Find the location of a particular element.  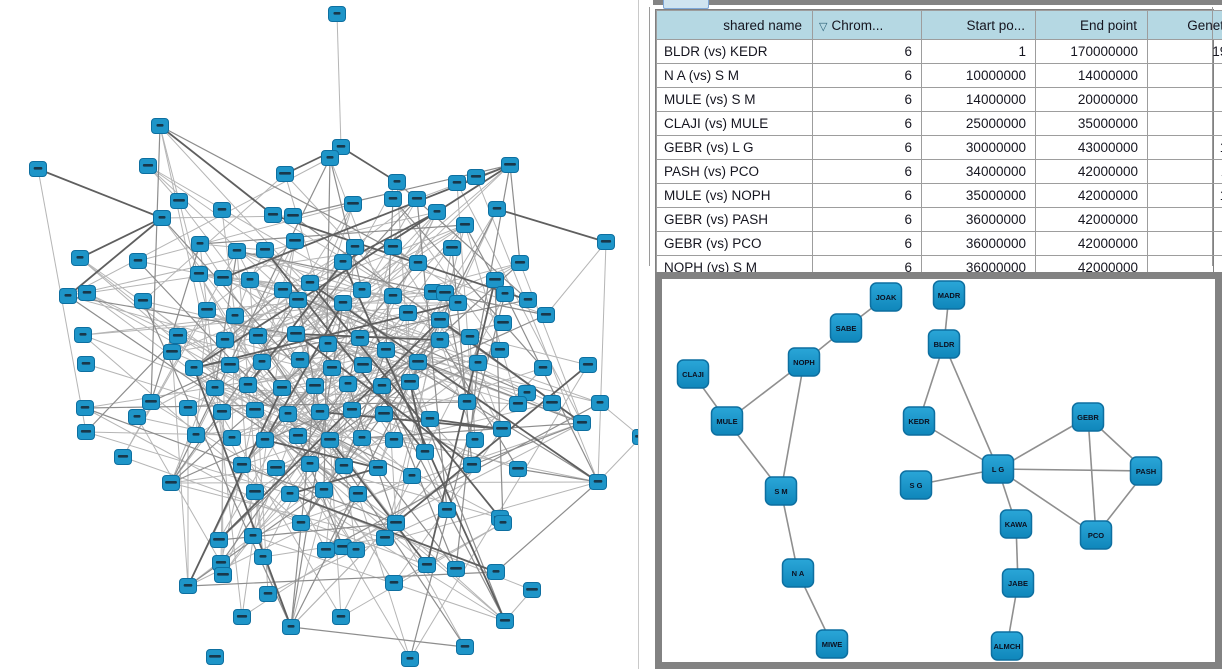

table-cell: 6 is located at coordinates (867, 243).